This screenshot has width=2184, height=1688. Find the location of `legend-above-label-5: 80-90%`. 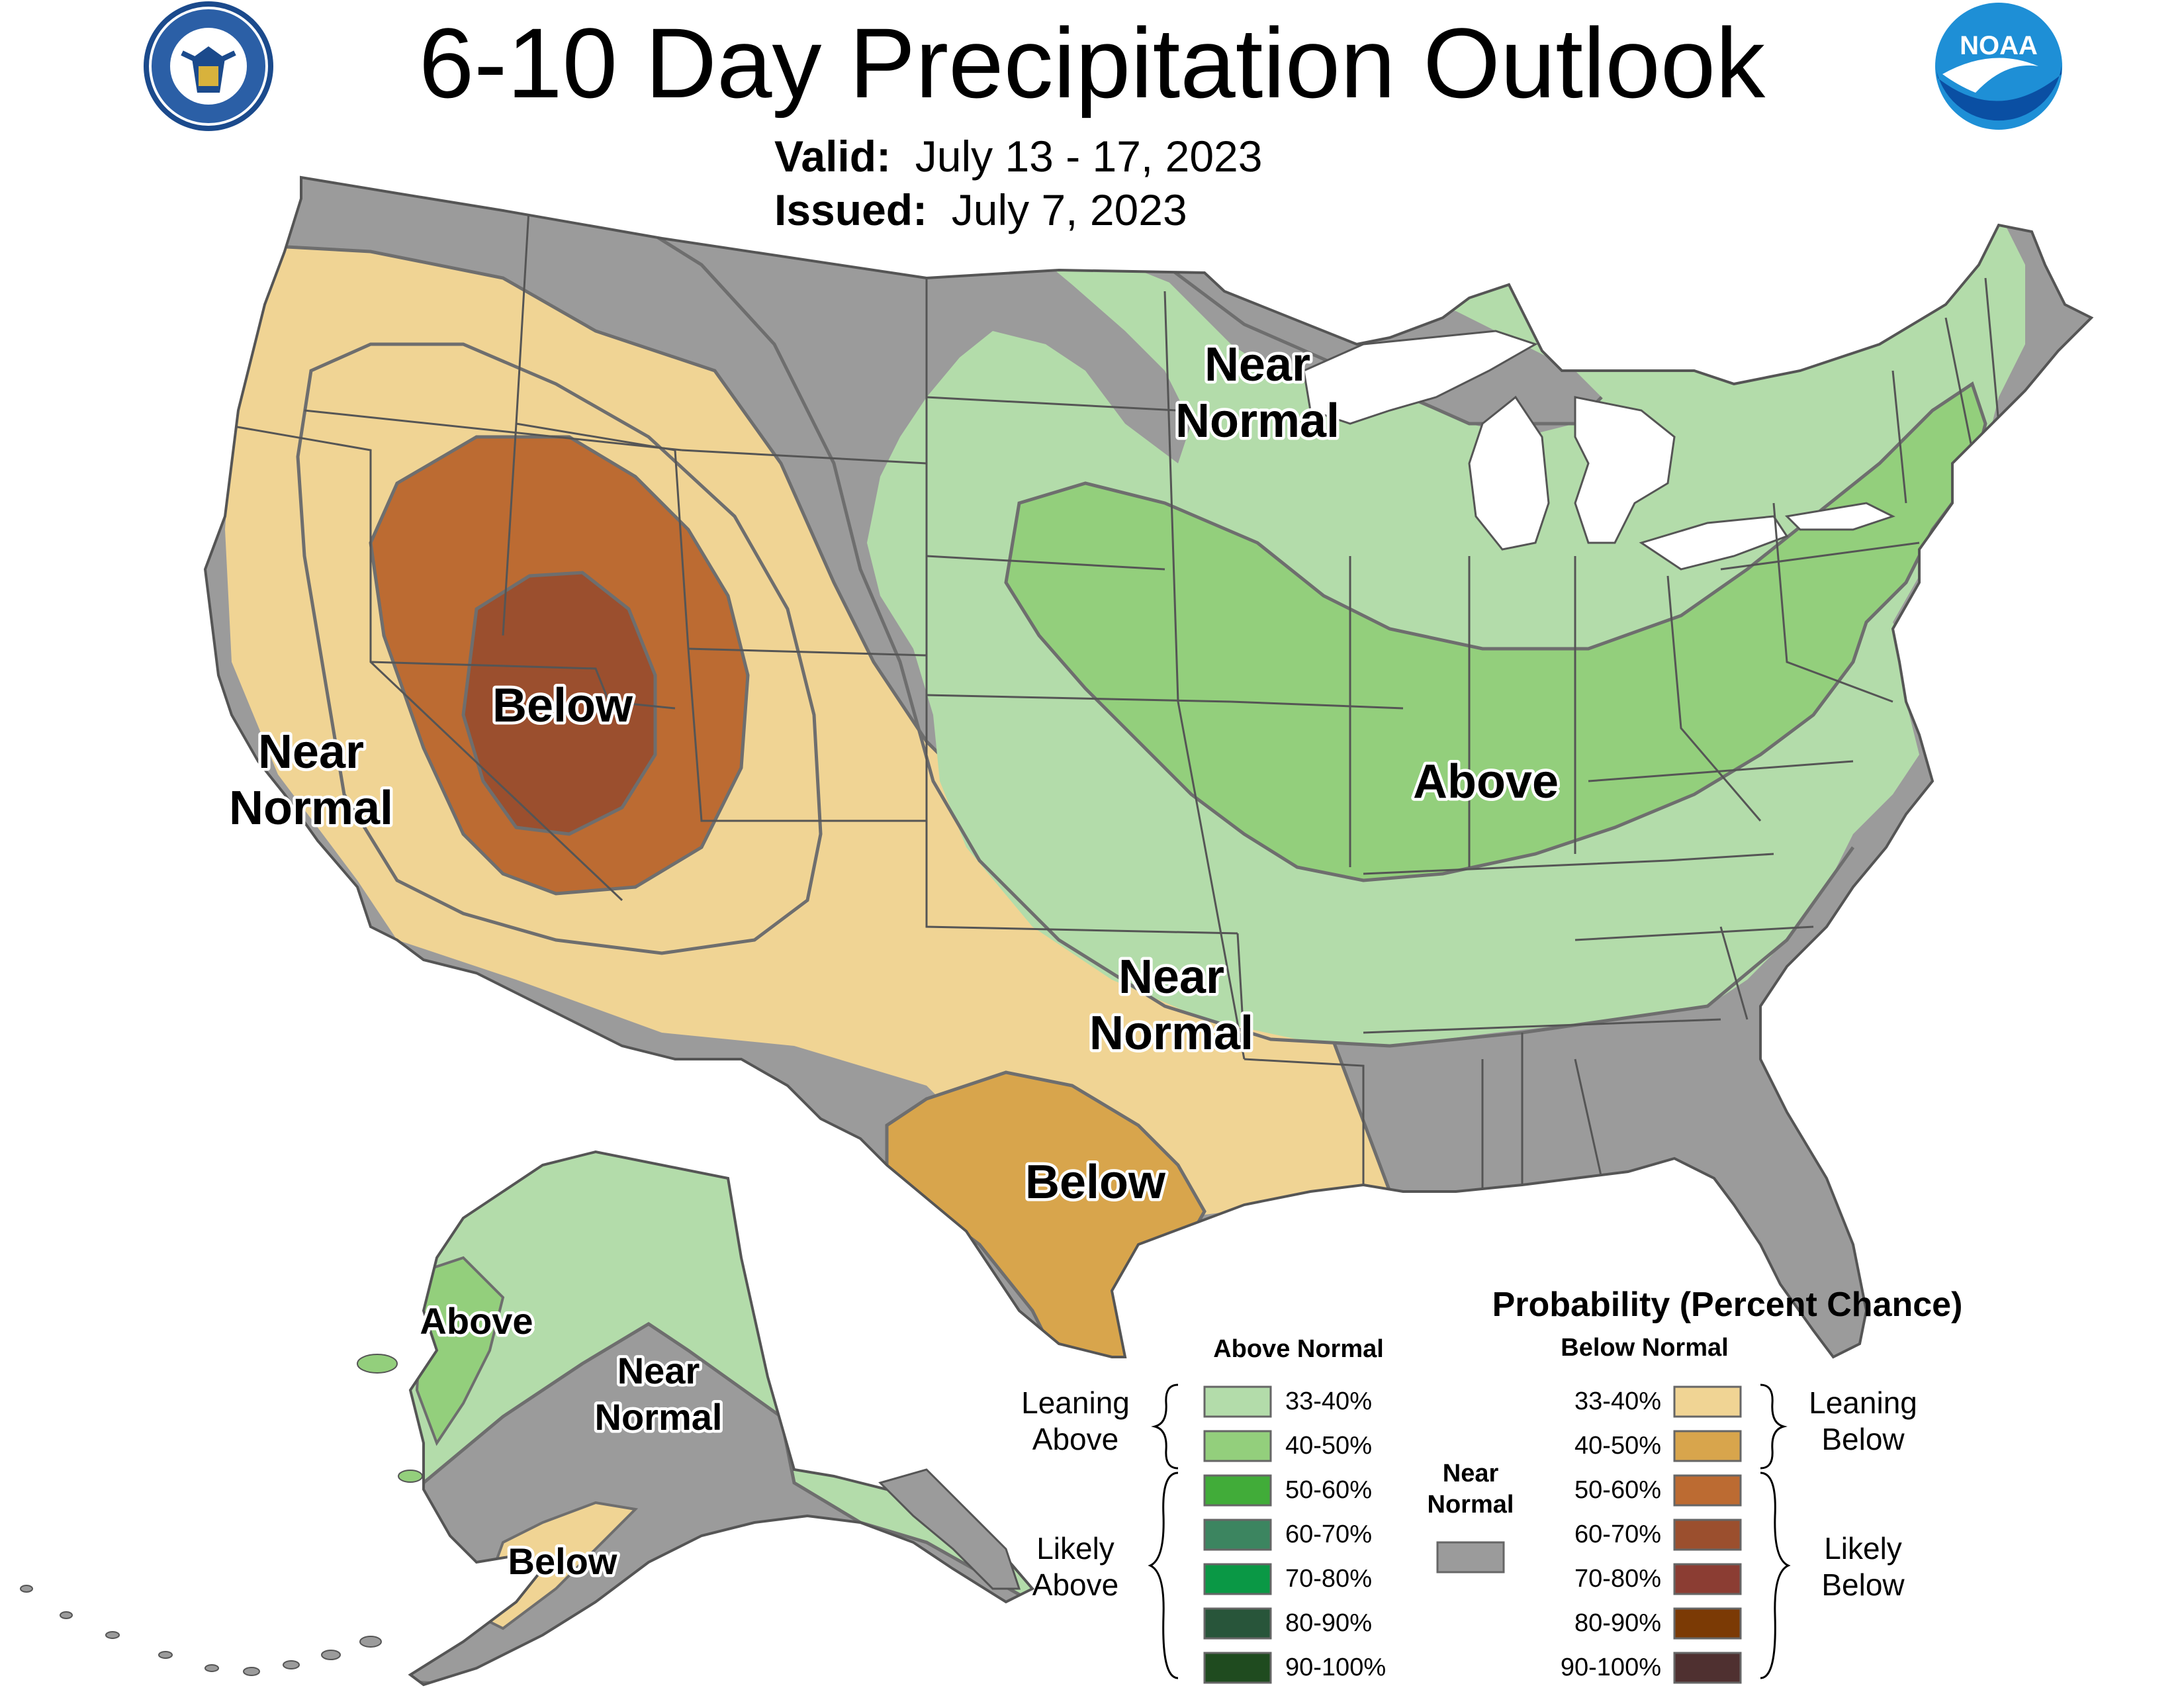

legend-above-label-5: 80-90% is located at coordinates (1328, 1623).